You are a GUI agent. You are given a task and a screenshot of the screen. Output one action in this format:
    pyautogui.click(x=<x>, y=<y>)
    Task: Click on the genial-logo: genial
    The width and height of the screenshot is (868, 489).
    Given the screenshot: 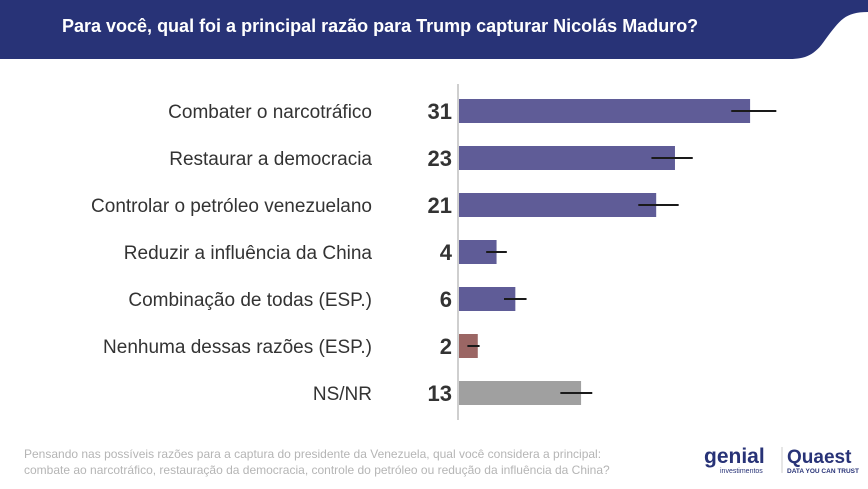 What is the action you would take?
    pyautogui.click(x=734, y=456)
    